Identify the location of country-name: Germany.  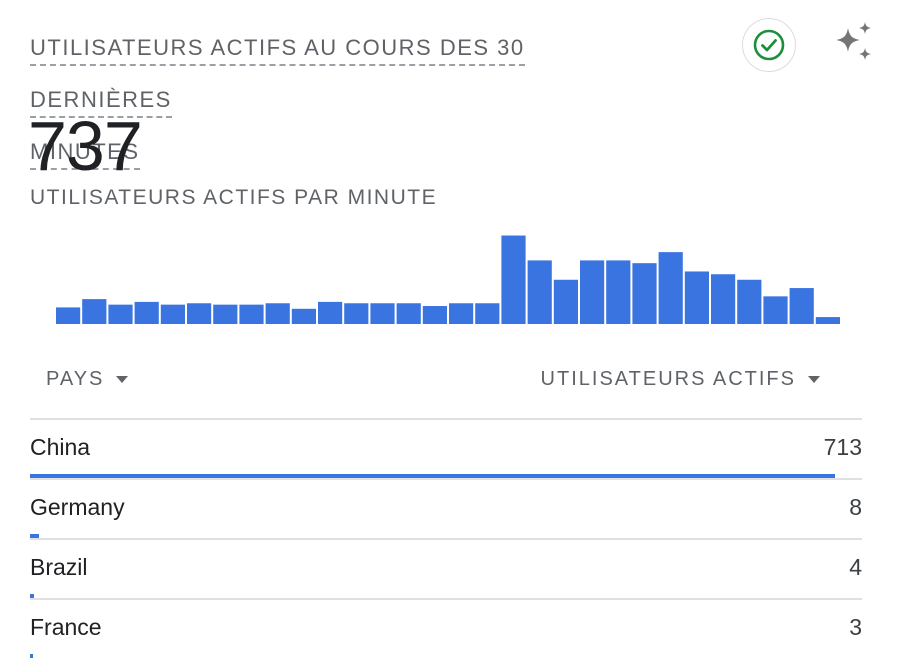
(77, 507).